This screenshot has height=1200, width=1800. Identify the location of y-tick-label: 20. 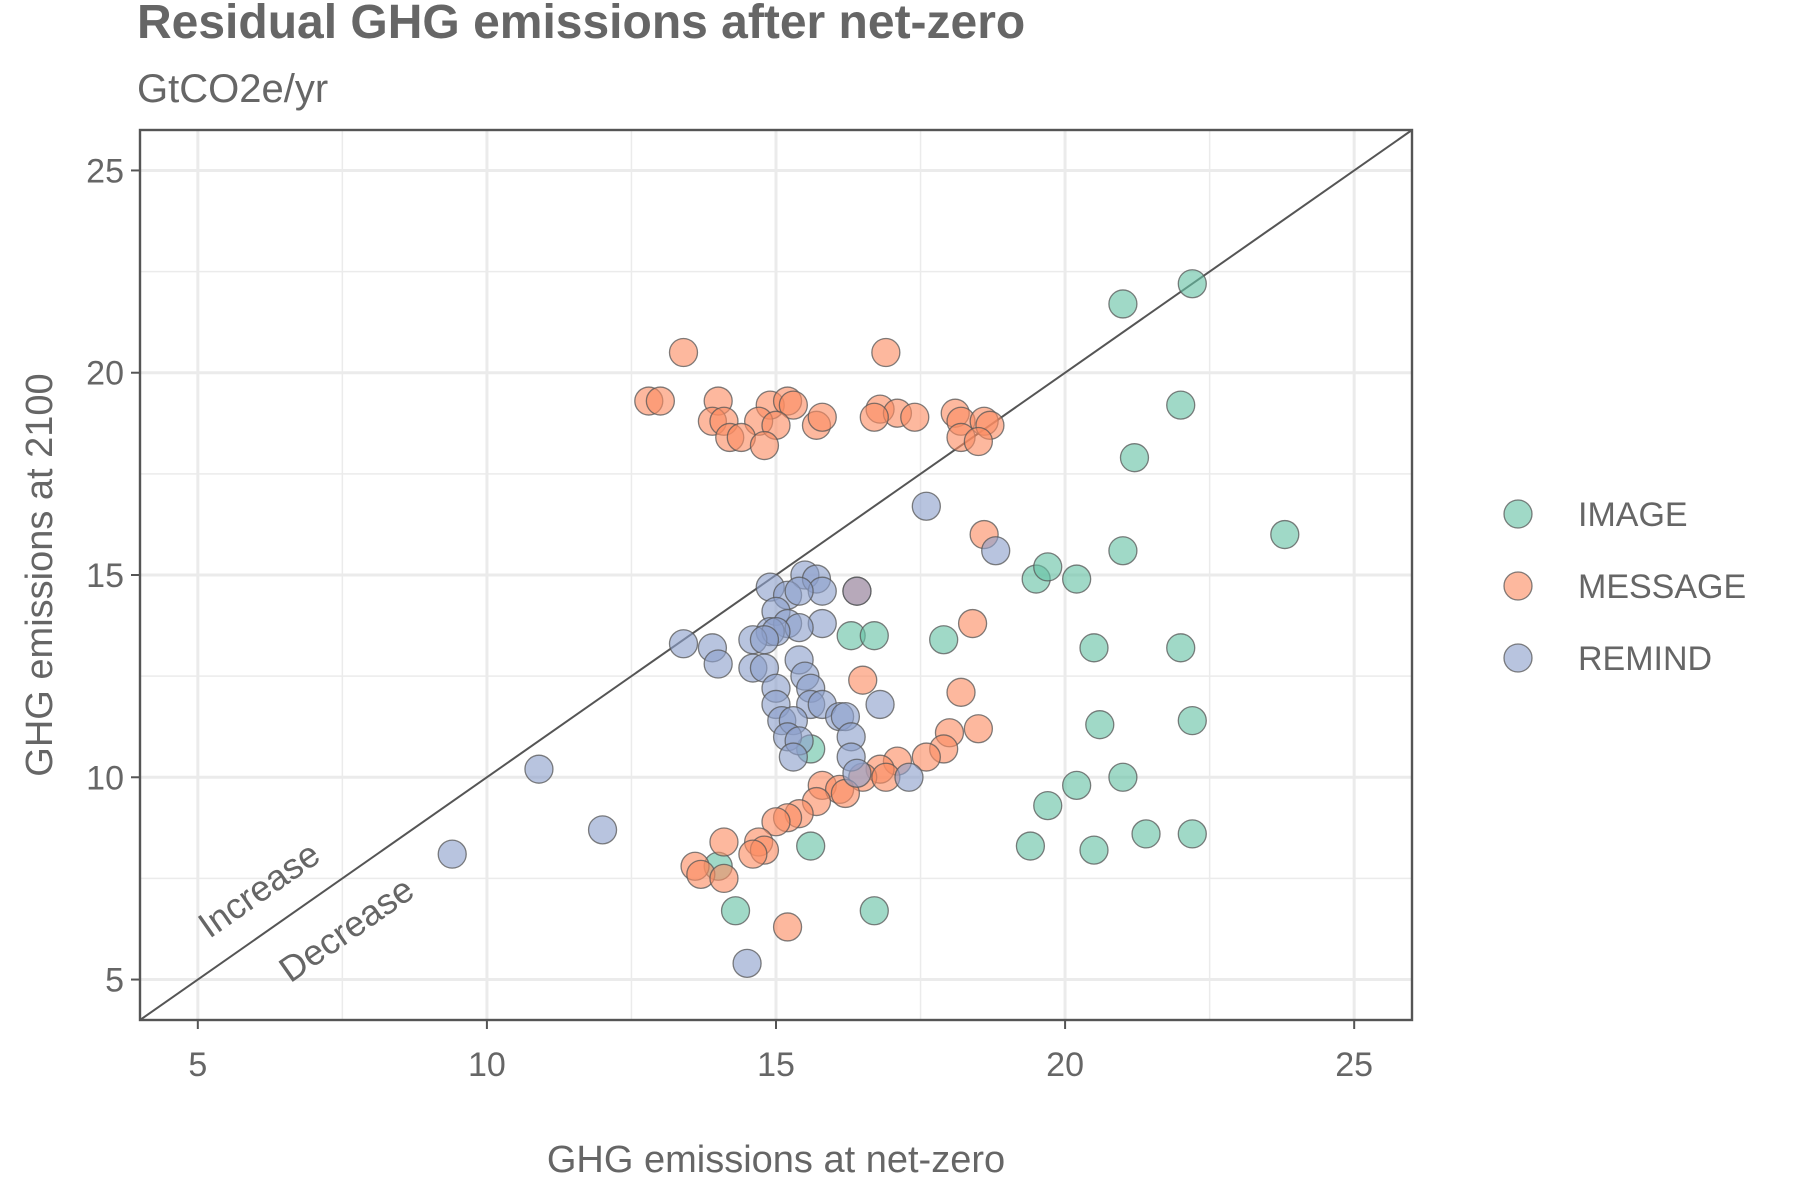
(105, 374).